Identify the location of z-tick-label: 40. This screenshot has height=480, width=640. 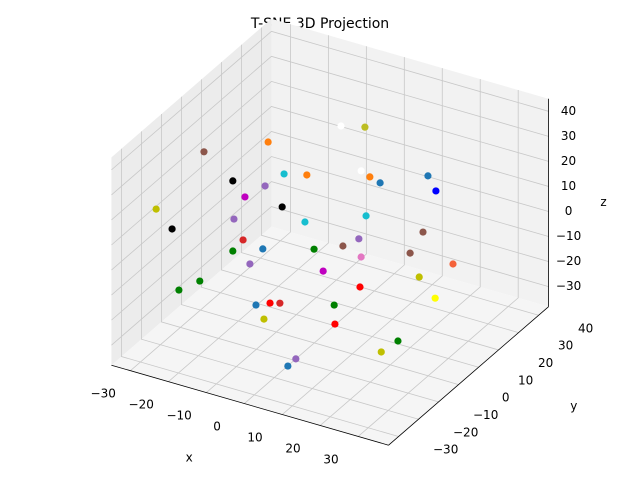
(568, 111).